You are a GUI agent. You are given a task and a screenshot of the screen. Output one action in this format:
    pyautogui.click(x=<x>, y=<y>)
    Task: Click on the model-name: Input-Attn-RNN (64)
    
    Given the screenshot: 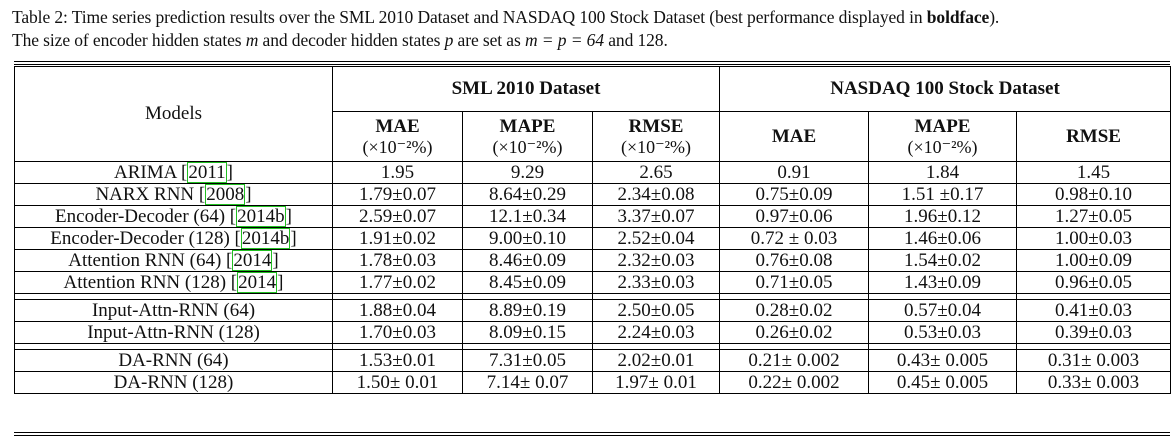 What is the action you would take?
    pyautogui.click(x=173, y=310)
    